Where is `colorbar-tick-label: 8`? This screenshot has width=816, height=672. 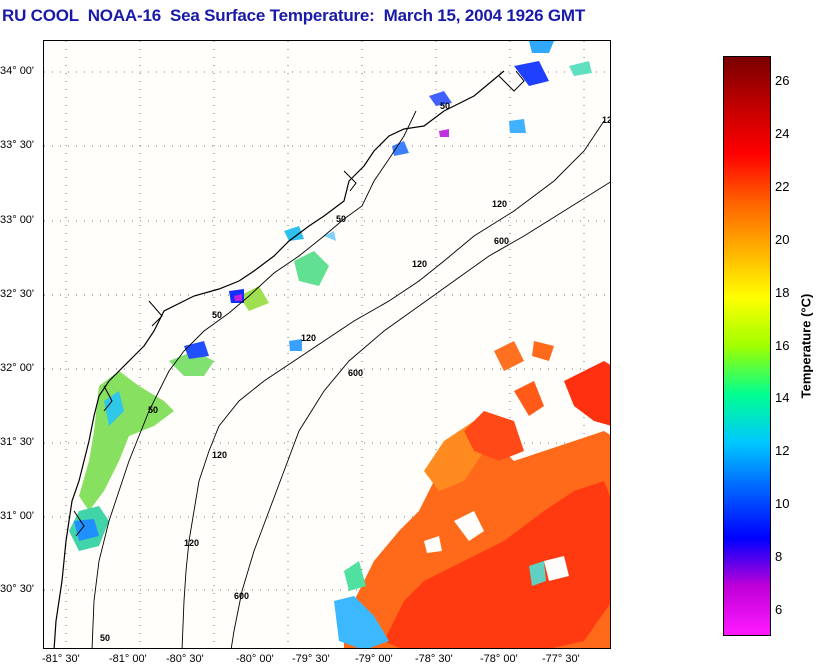
colorbar-tick-label: 8 is located at coordinates (779, 556).